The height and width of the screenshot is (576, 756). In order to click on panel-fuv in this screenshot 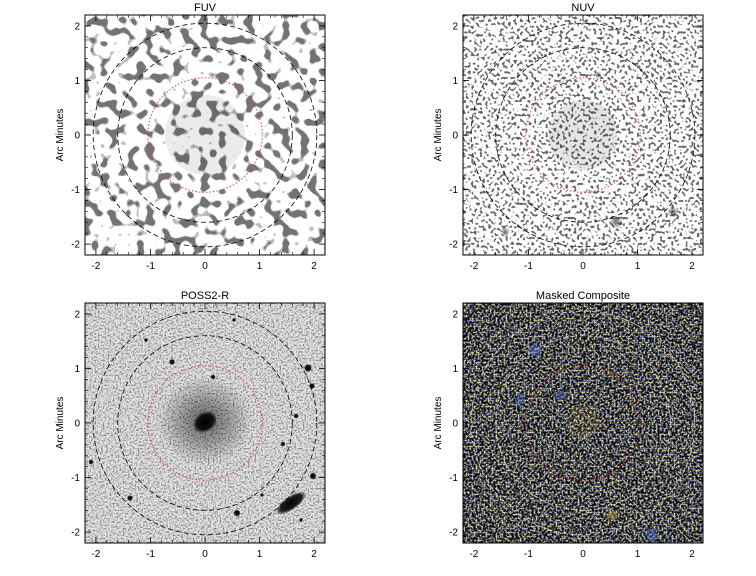, I will do `click(205, 135)`.